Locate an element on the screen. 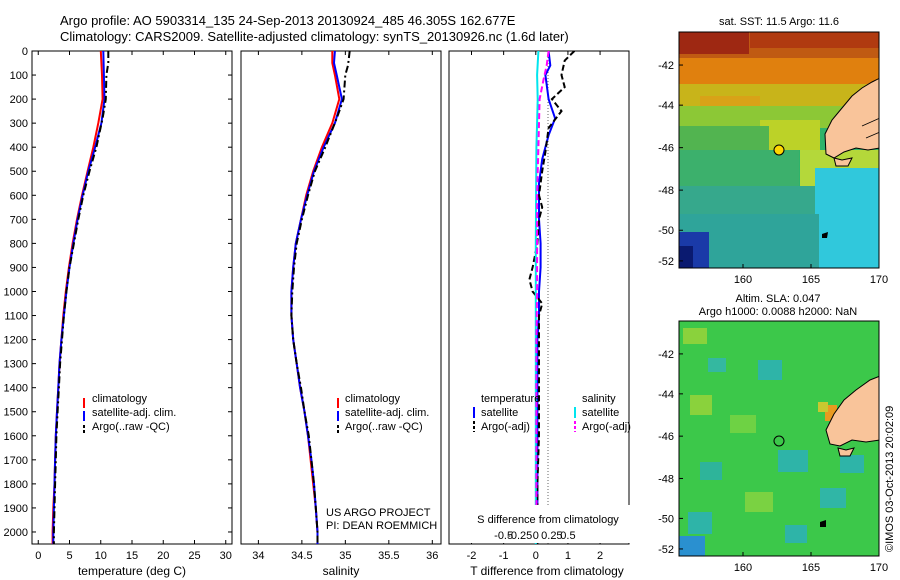 This screenshot has height=580, width=900. sla-map-frame is located at coordinates (779, 438).